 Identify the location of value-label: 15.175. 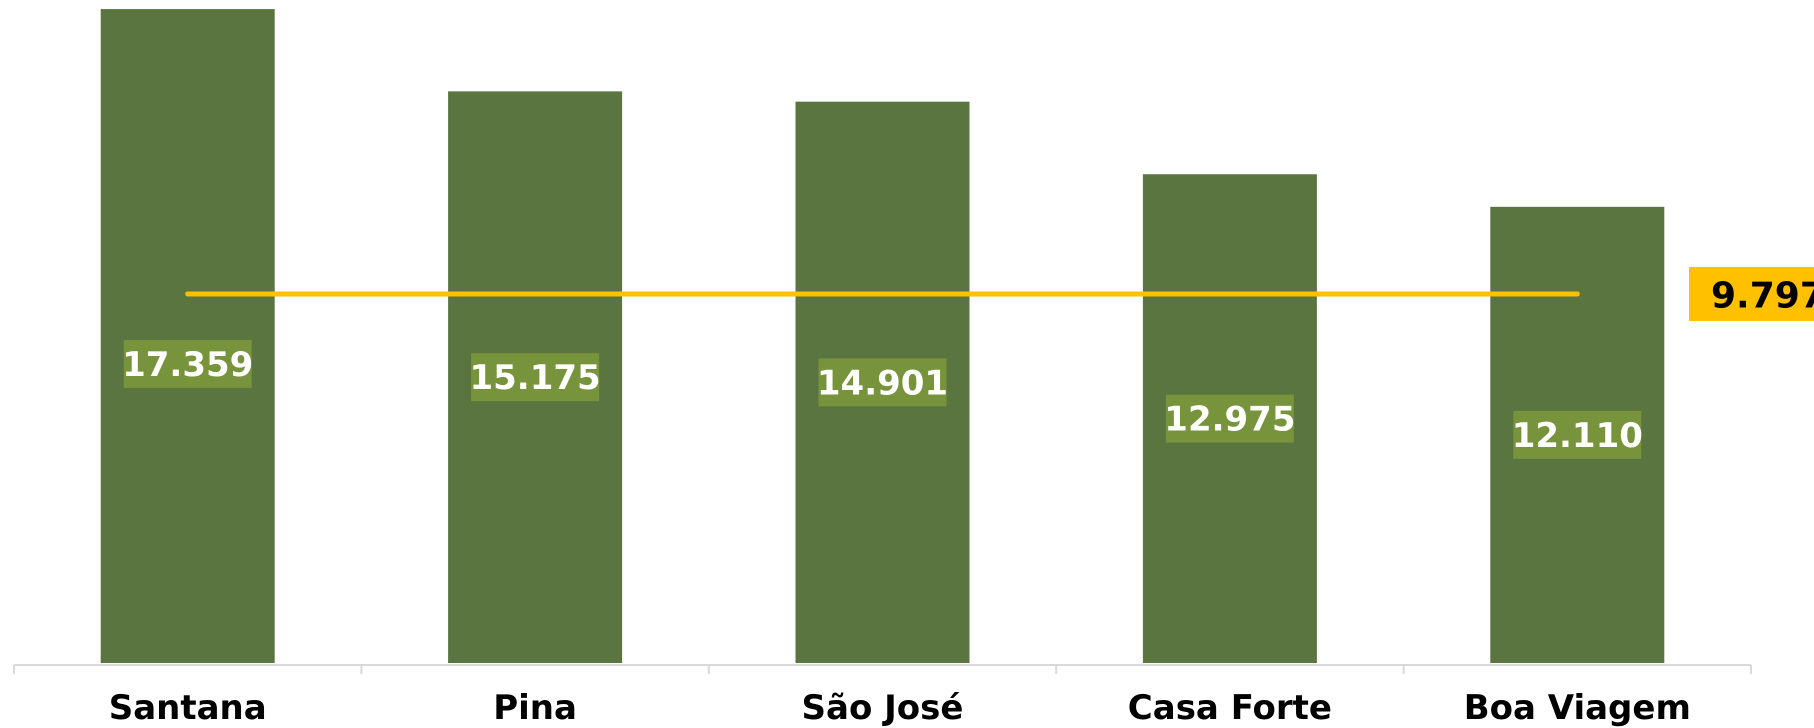
(534, 378).